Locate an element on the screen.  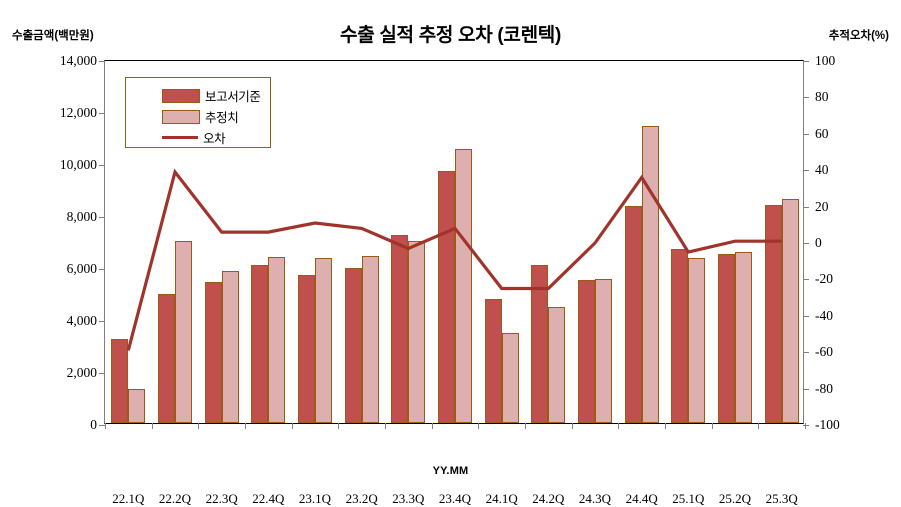
x-axis-tick-label: 23.2Q is located at coordinates (361, 498).